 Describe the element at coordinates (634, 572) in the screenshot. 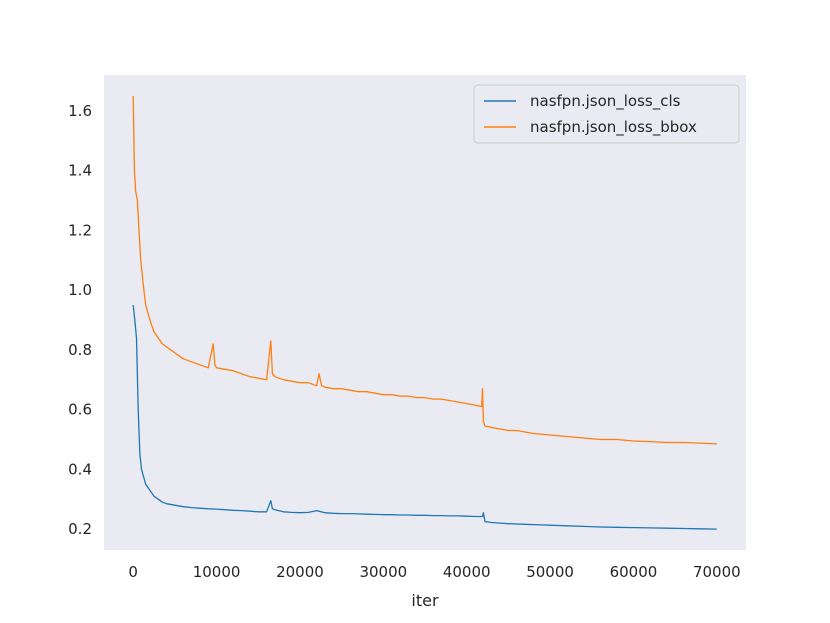

I see `x-tick-label: 60000` at that location.